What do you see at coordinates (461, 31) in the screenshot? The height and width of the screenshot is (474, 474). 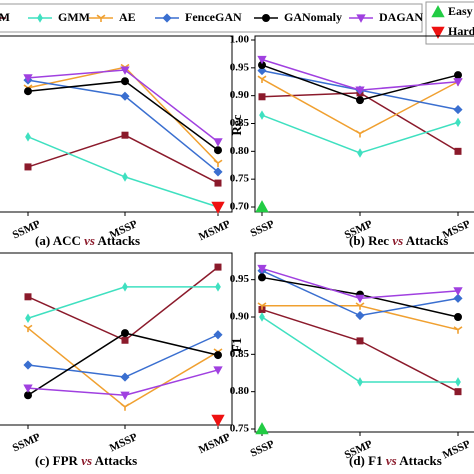 I see `difficulty-legend-label: Hard` at bounding box center [461, 31].